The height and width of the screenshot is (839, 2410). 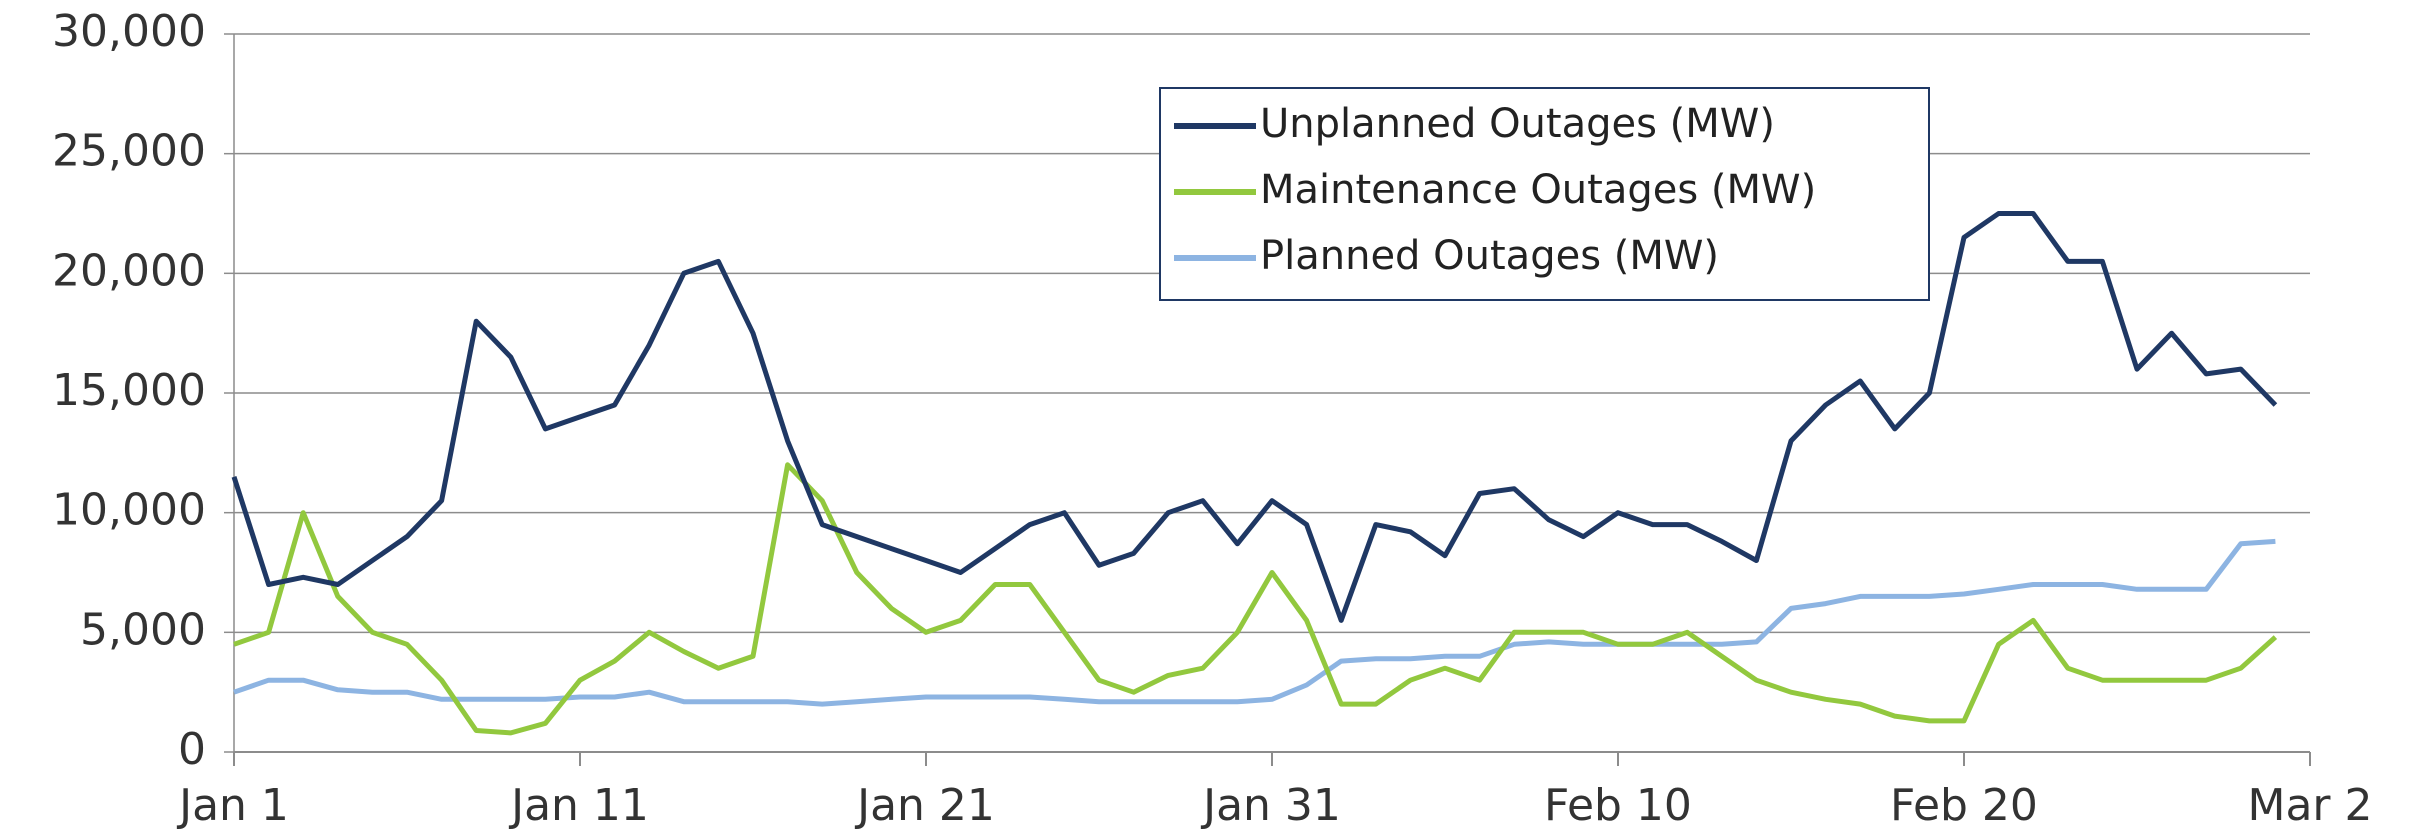 What do you see at coordinates (232, 805) in the screenshot?
I see `x-tick-label: Jan 1` at bounding box center [232, 805].